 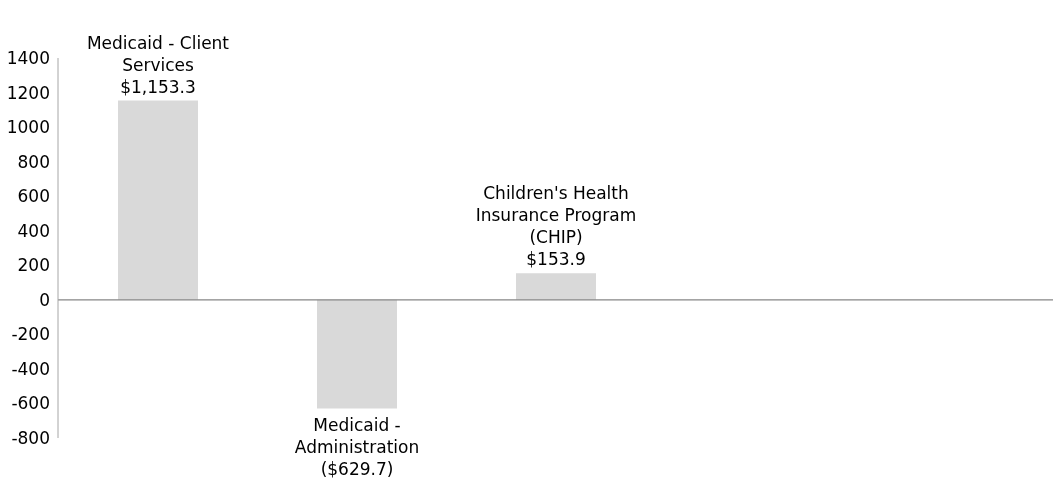 What do you see at coordinates (30, 368) in the screenshot?
I see `y-tick-label: -400` at bounding box center [30, 368].